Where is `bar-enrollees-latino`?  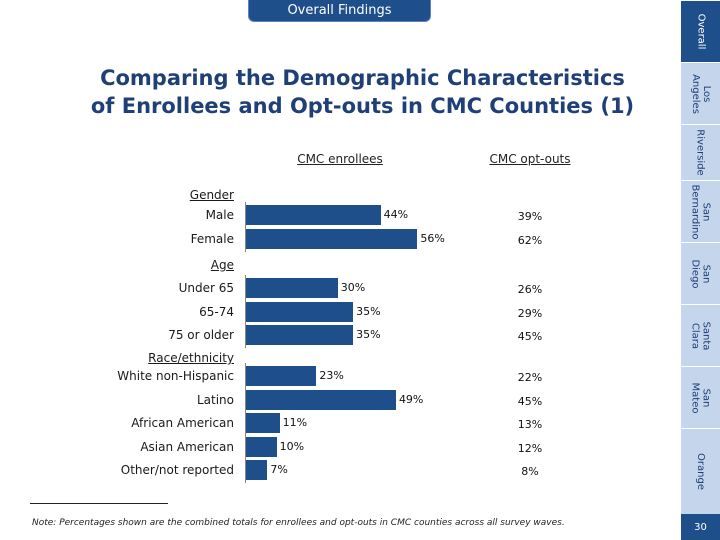 bar-enrollees-latino is located at coordinates (321, 399).